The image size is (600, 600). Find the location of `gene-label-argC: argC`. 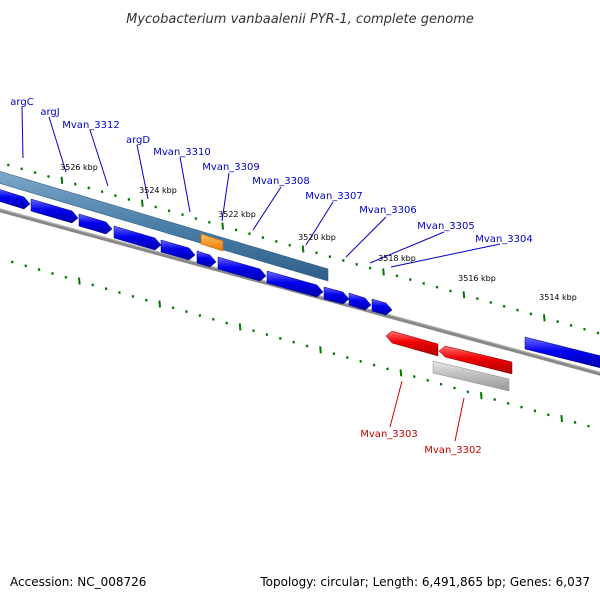

gene-label-argC: argC is located at coordinates (21, 102).